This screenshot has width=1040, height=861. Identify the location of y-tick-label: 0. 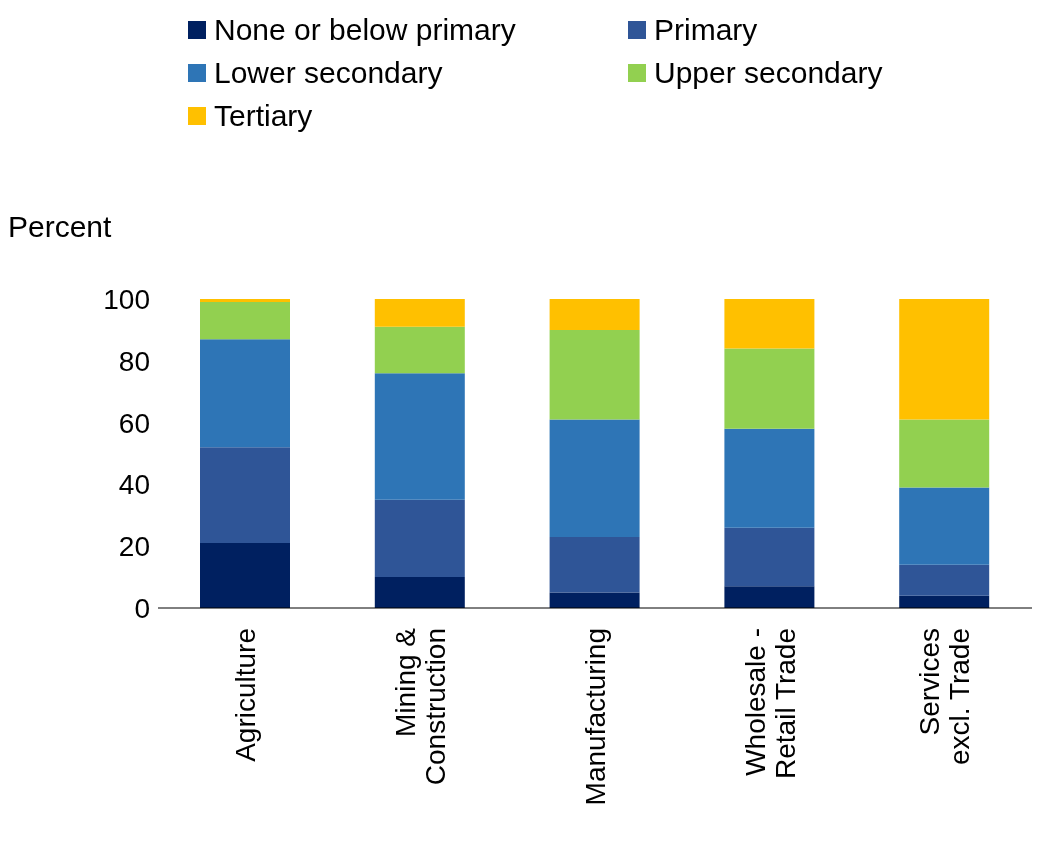
(142, 608).